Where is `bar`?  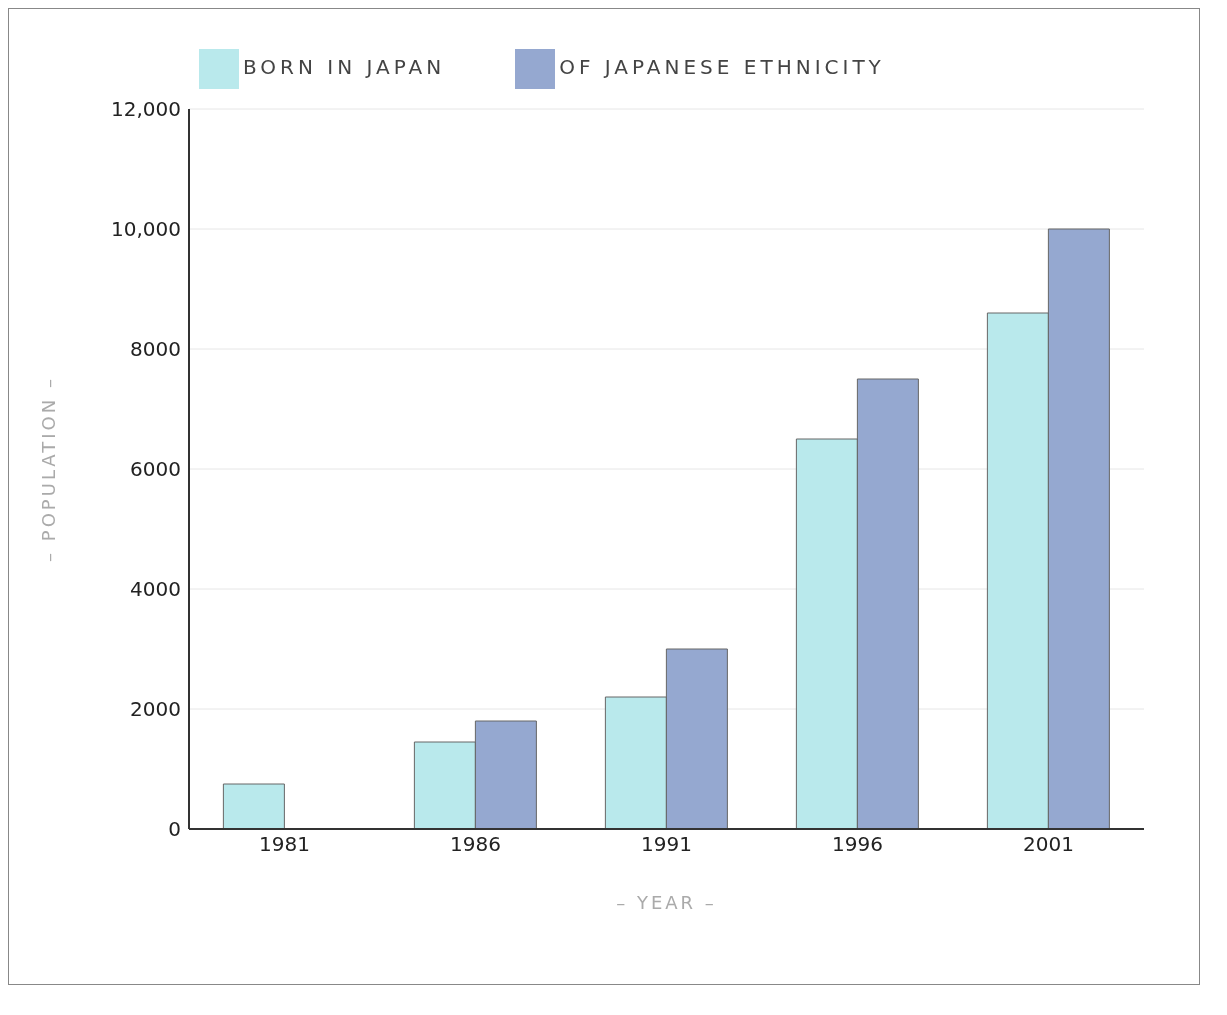
bar is located at coordinates (253, 806).